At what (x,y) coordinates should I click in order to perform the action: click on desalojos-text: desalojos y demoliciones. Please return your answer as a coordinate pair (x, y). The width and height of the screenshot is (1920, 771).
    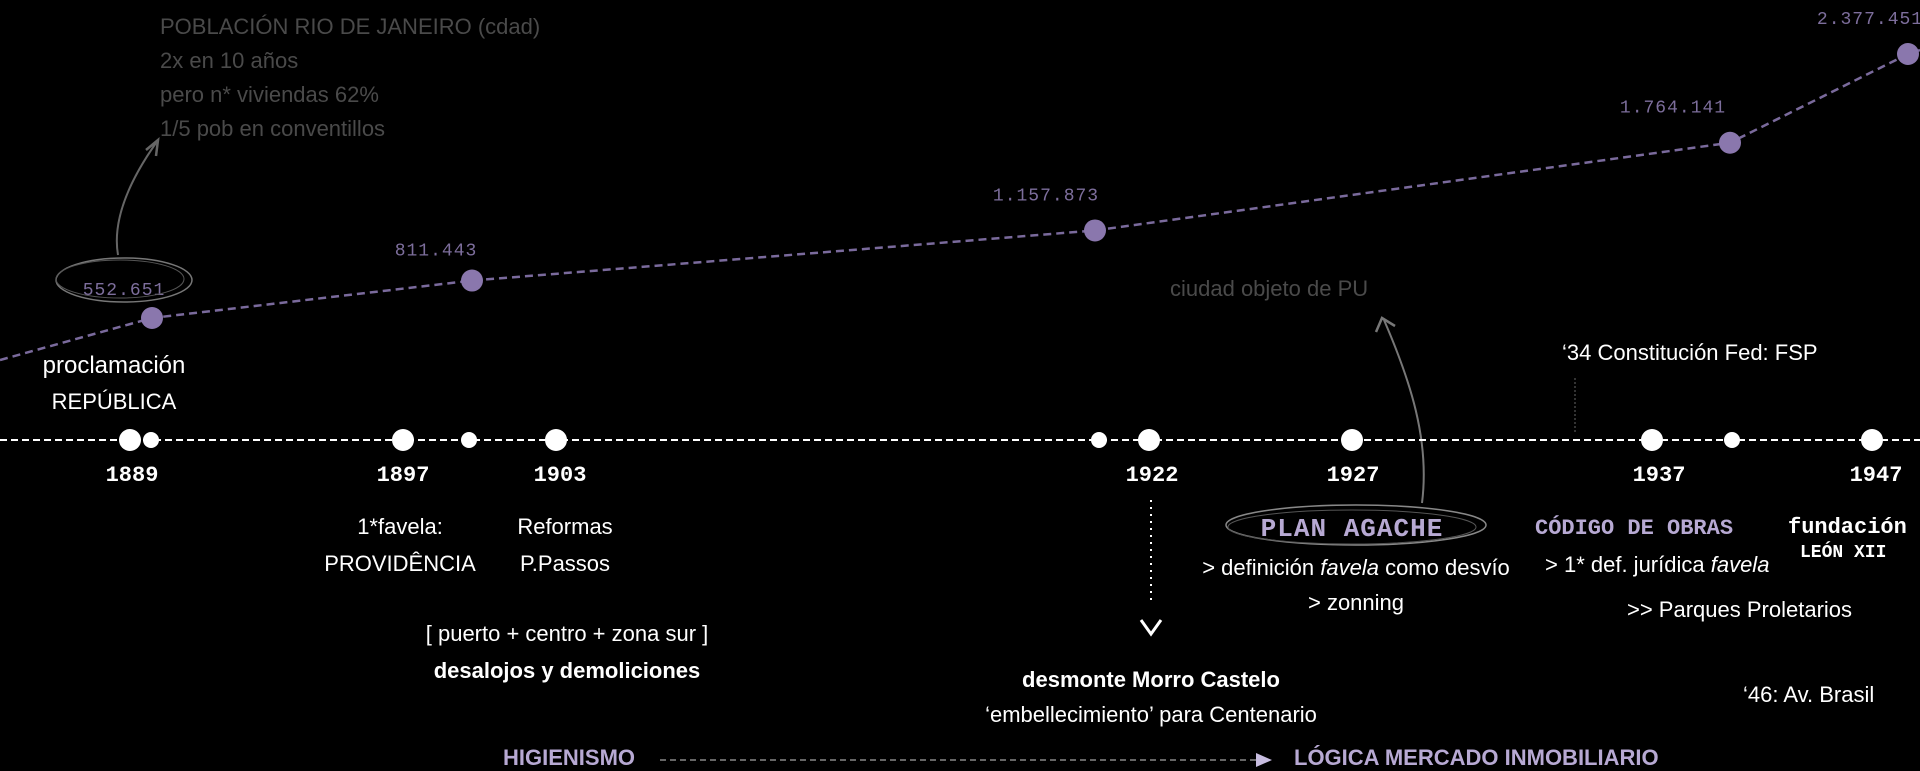
    Looking at the image, I should click on (567, 670).